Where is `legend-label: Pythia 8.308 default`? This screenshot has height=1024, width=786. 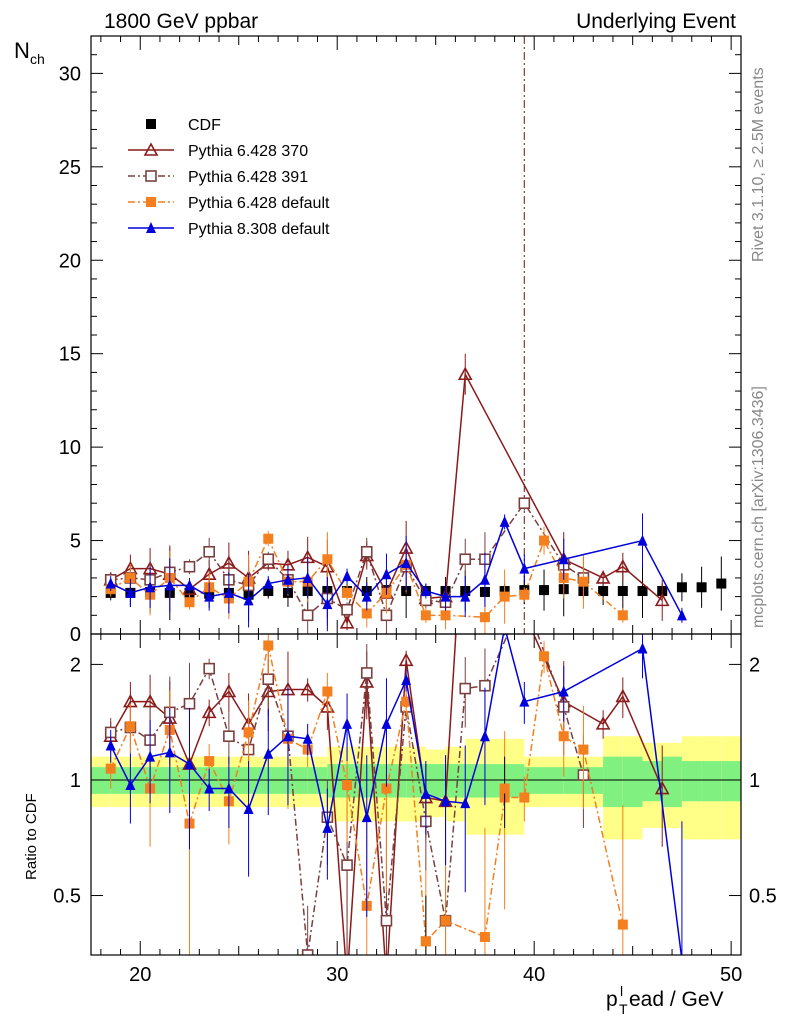
legend-label: Pythia 8.308 default is located at coordinates (259, 229).